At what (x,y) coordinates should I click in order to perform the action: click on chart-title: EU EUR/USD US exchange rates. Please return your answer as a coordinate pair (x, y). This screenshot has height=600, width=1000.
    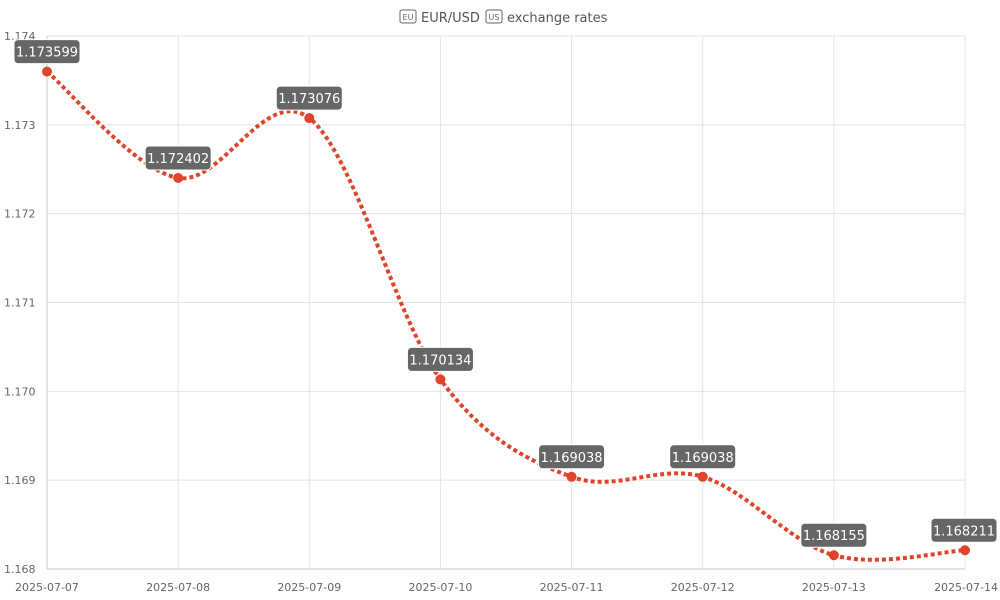
    Looking at the image, I should click on (503, 17).